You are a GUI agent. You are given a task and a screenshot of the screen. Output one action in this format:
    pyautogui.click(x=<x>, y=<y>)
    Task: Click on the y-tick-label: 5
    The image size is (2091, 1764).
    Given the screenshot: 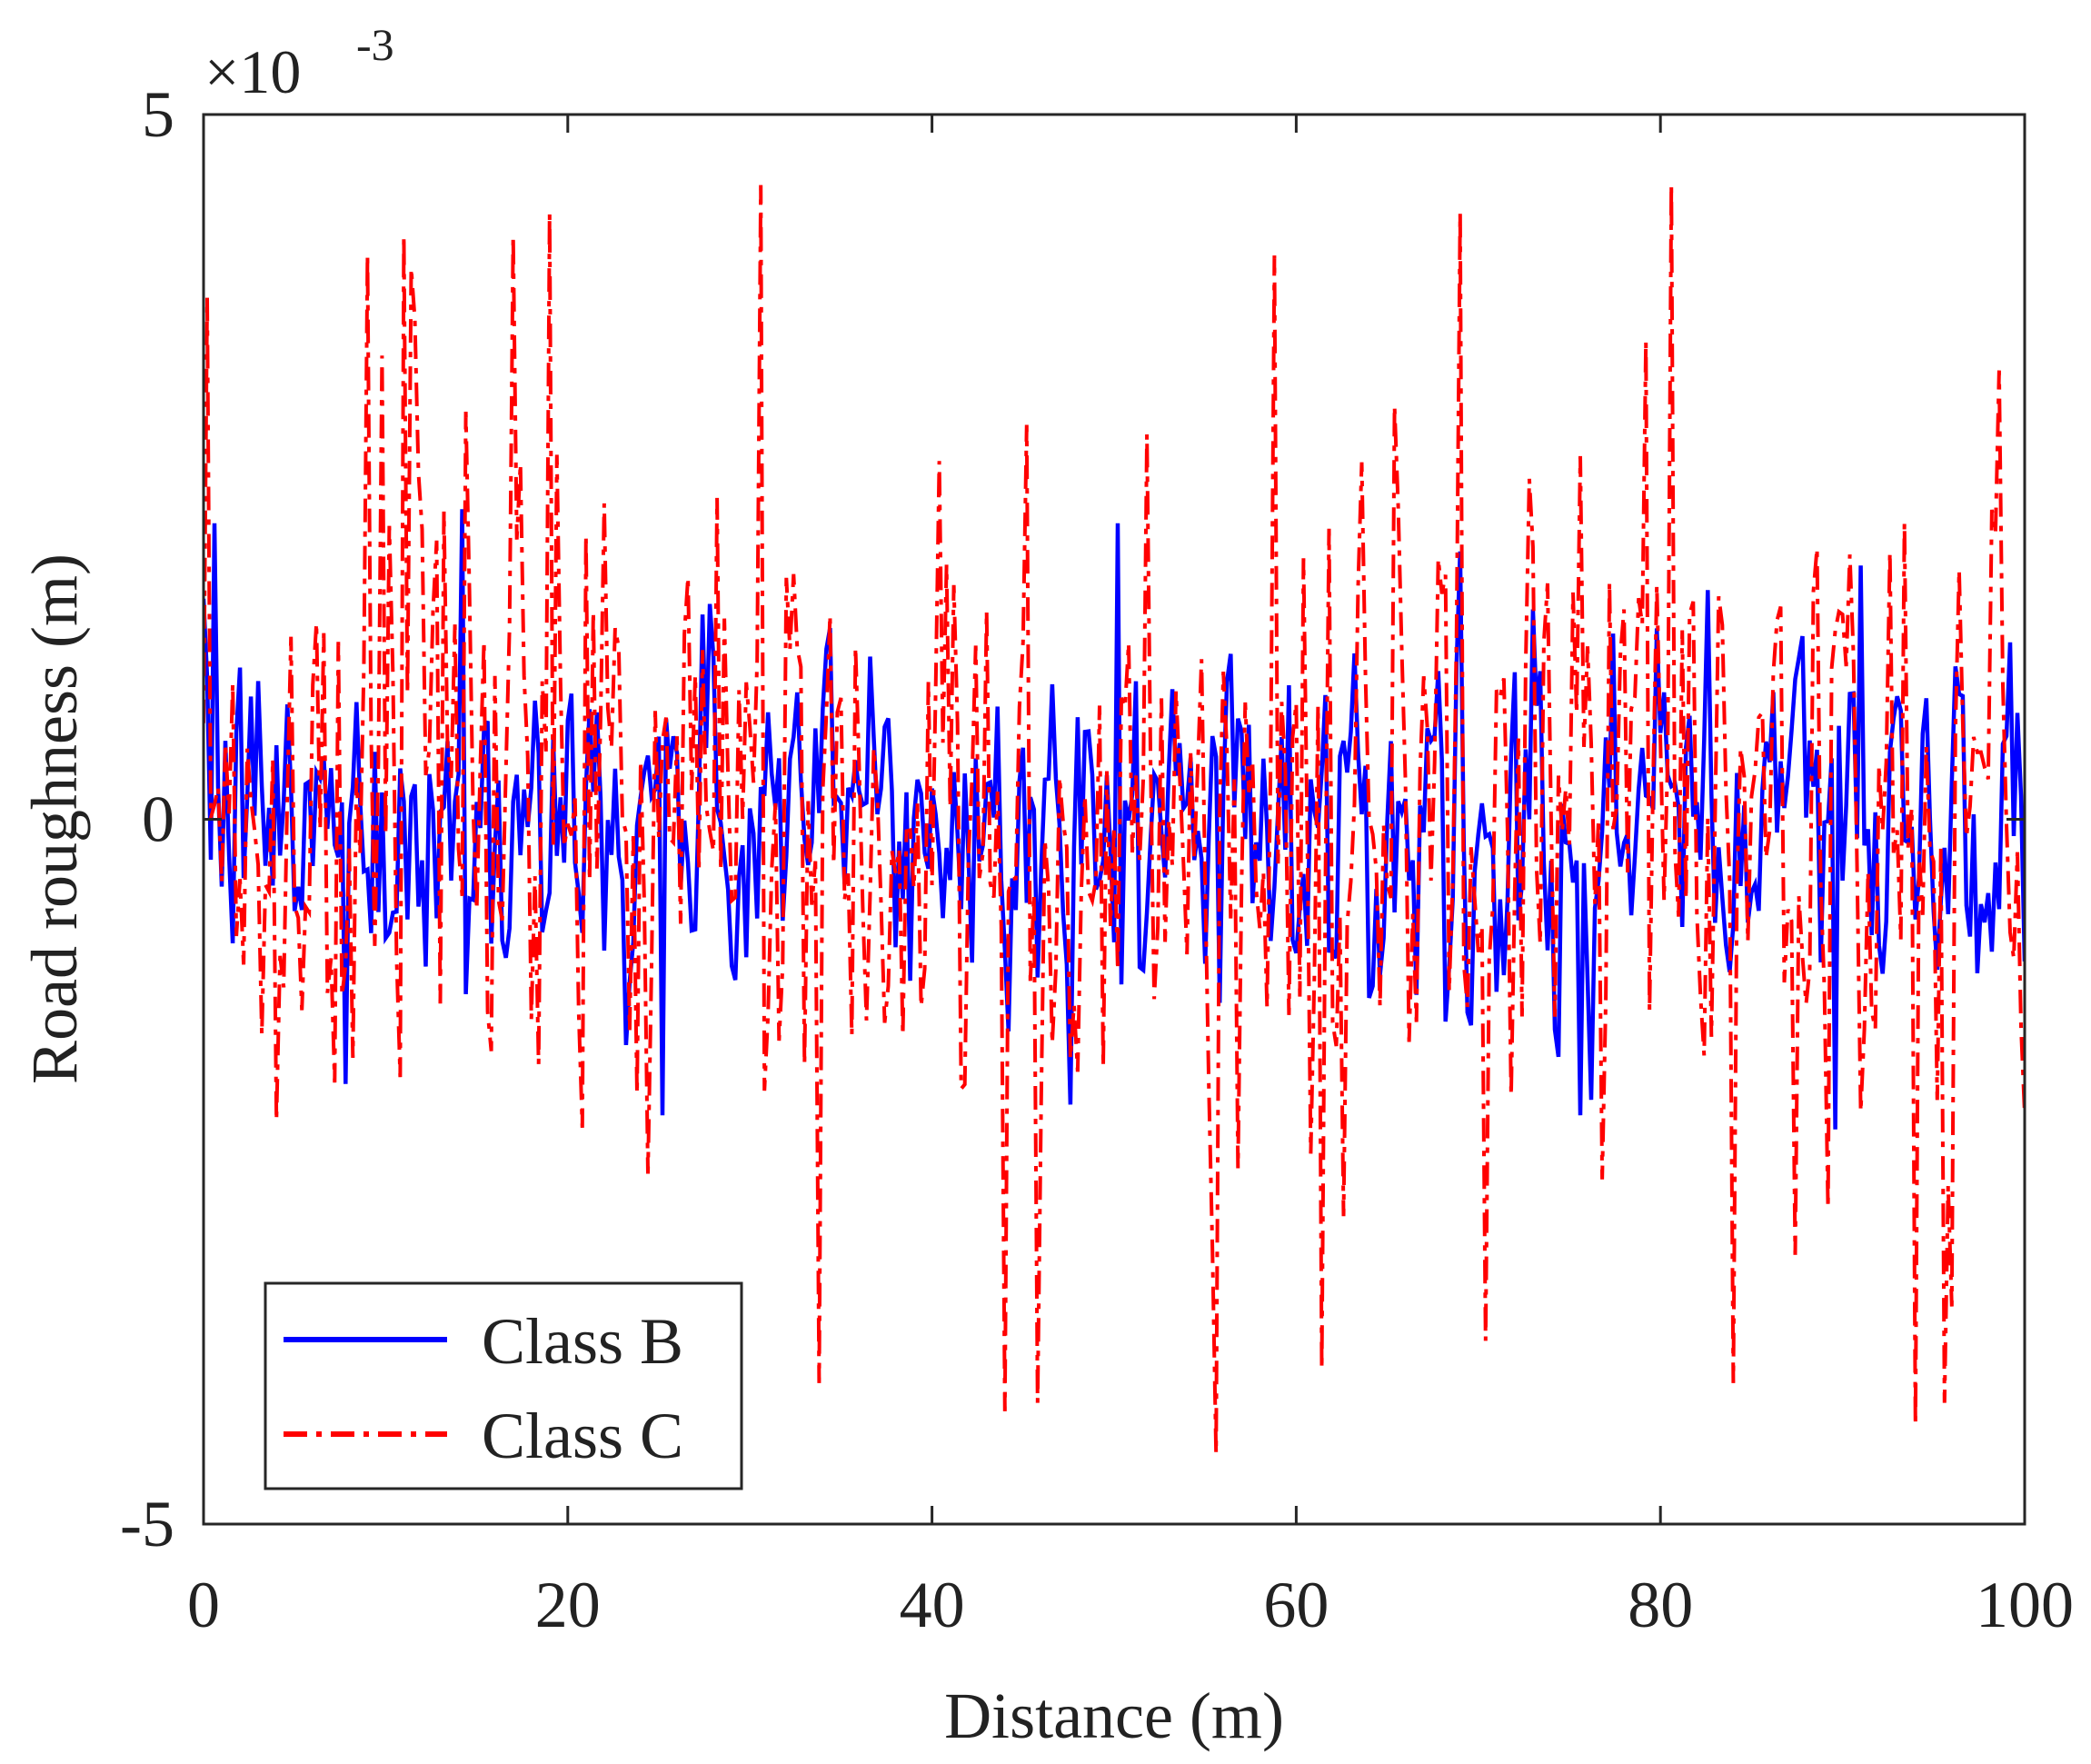 What is the action you would take?
    pyautogui.click(x=158, y=115)
    